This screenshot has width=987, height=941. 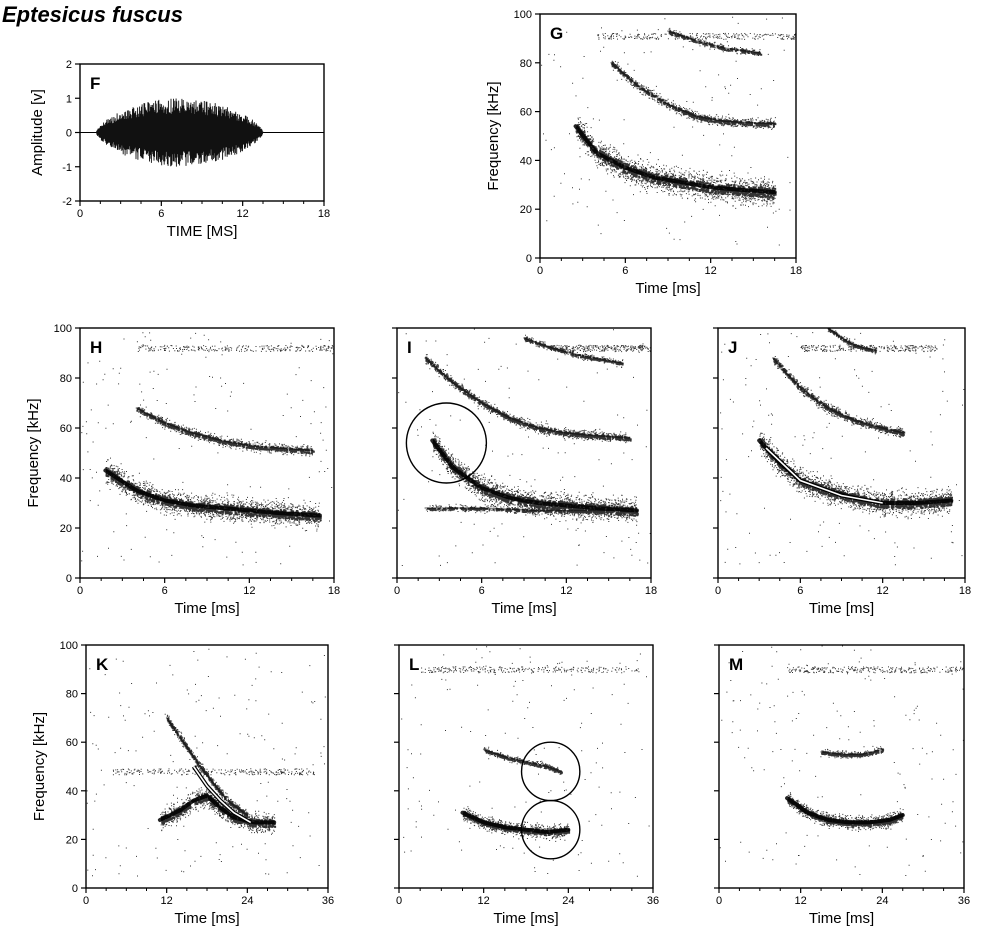 I want to click on panel-label: F, so click(x=95, y=83).